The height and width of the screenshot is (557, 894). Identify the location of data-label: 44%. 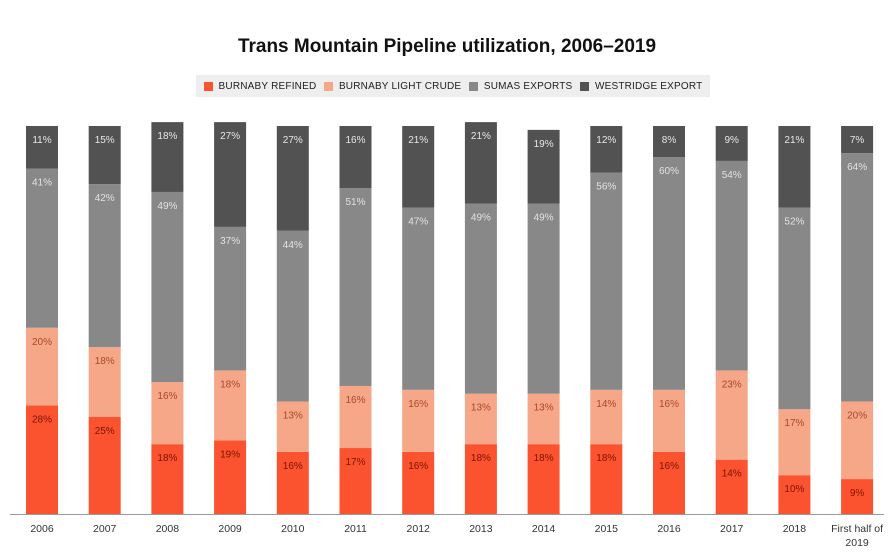
(293, 245).